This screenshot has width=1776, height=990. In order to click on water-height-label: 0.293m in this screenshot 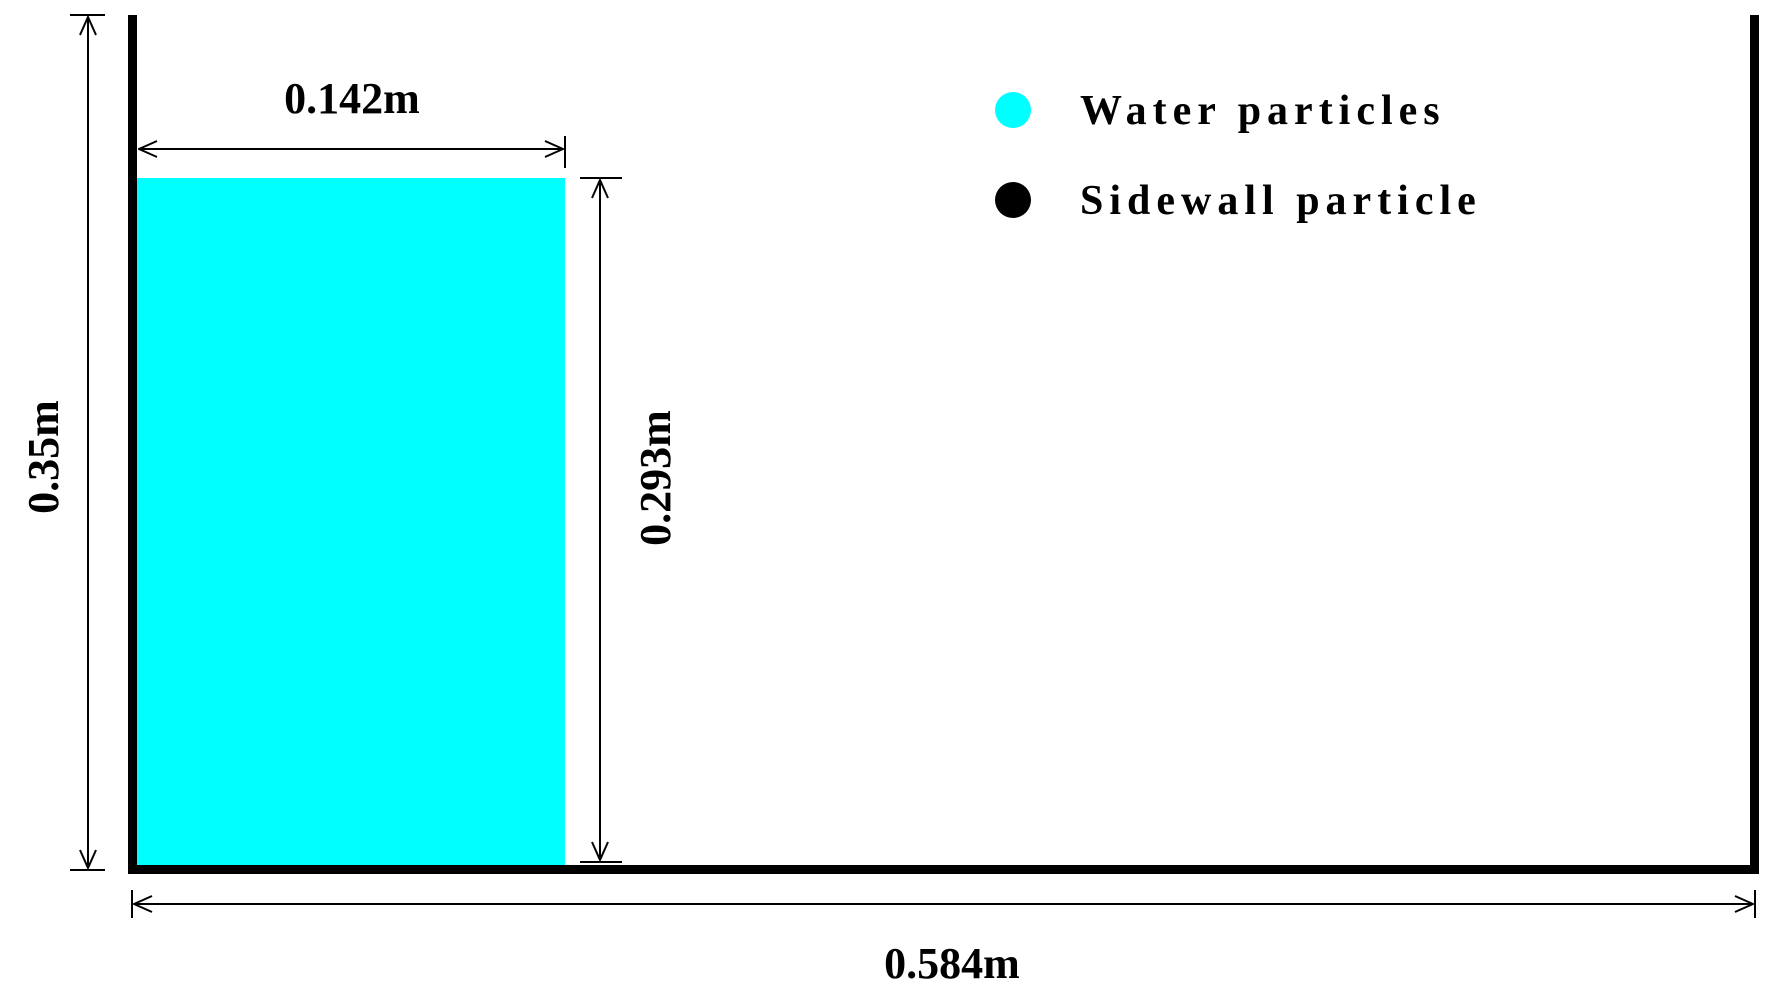, I will do `click(655, 478)`.